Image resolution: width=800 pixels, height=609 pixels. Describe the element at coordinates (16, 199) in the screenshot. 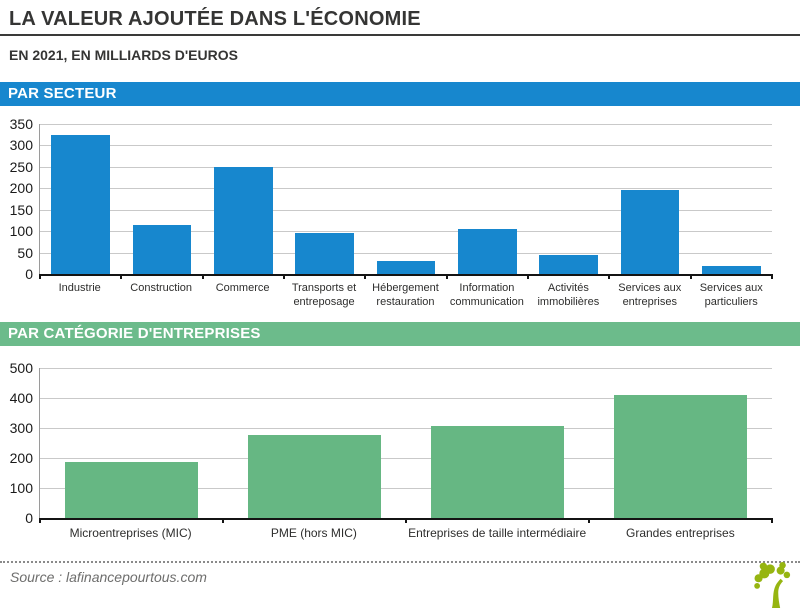

I see `sector-chart-y-axis: 350 300 250 200 150 100 50 0` at that location.